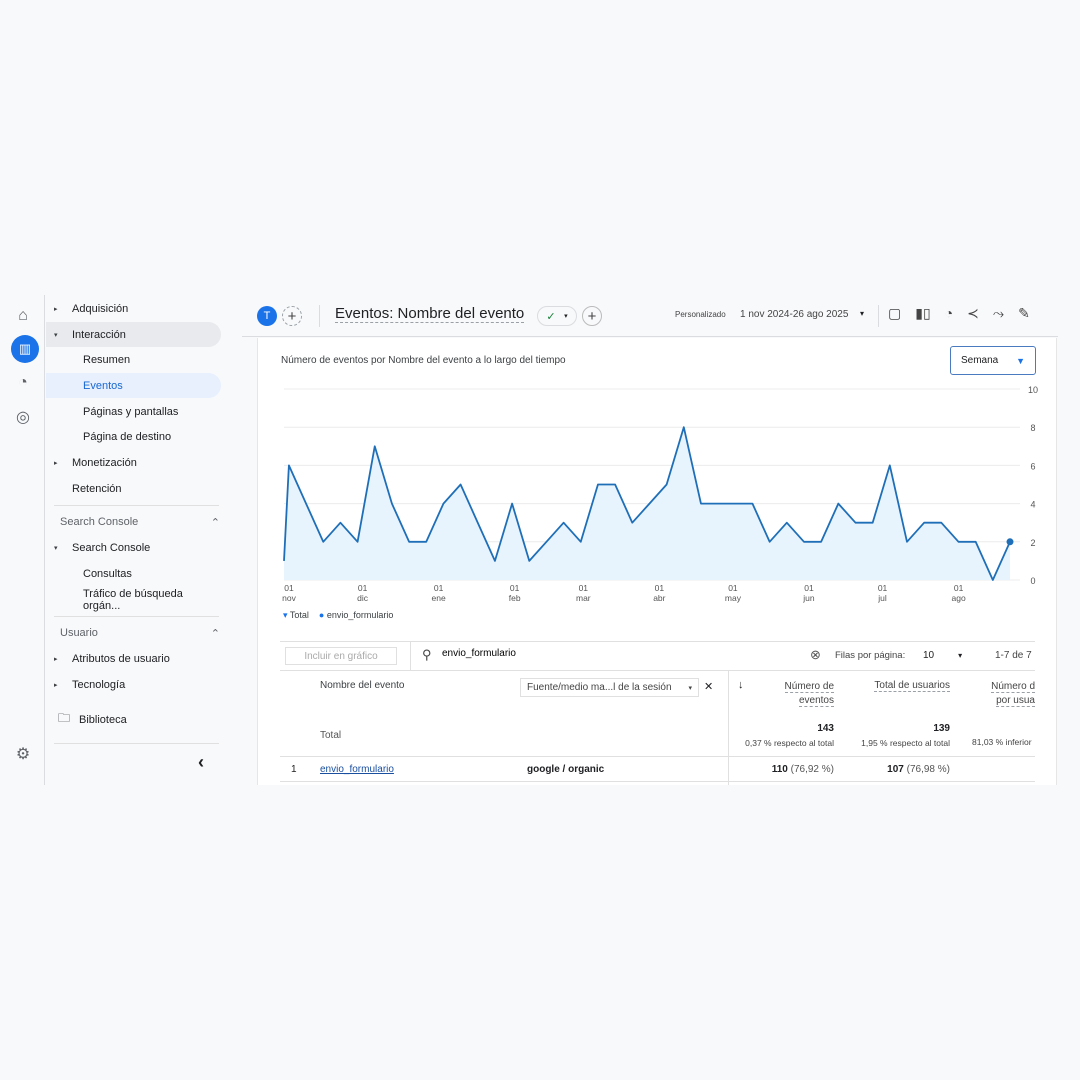 This screenshot has height=1080, width=1080. I want to click on total-value: 143, so click(825, 728).